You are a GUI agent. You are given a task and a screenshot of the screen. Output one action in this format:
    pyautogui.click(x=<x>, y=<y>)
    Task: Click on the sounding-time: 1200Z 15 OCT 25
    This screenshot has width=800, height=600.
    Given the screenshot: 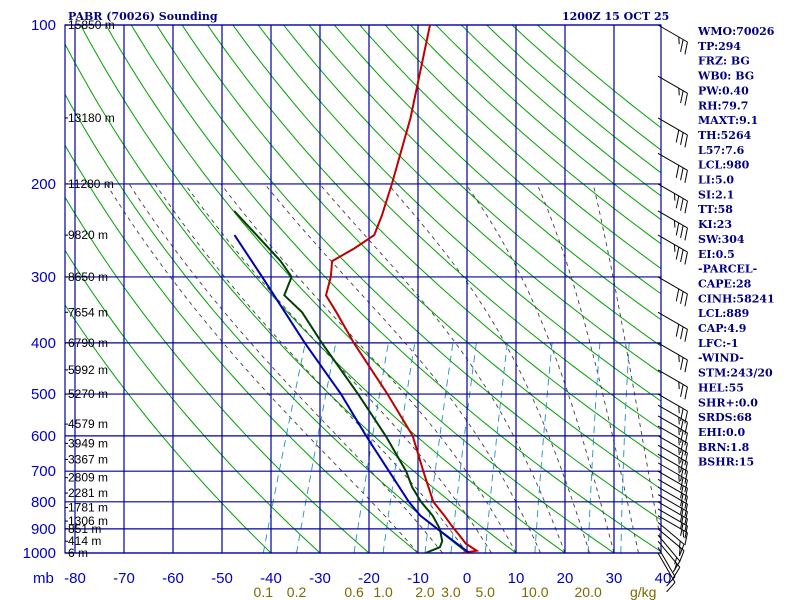 What is the action you would take?
    pyautogui.click(x=615, y=16)
    